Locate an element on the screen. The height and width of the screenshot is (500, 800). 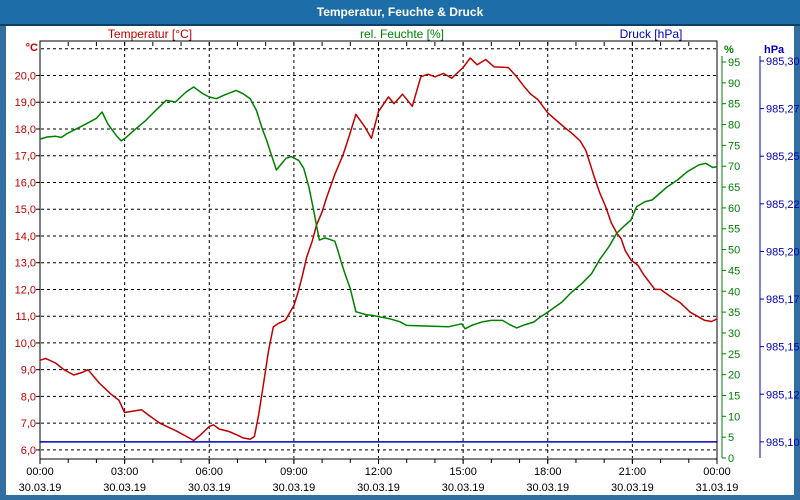
humidity-tick-label: 95 is located at coordinates (734, 63).